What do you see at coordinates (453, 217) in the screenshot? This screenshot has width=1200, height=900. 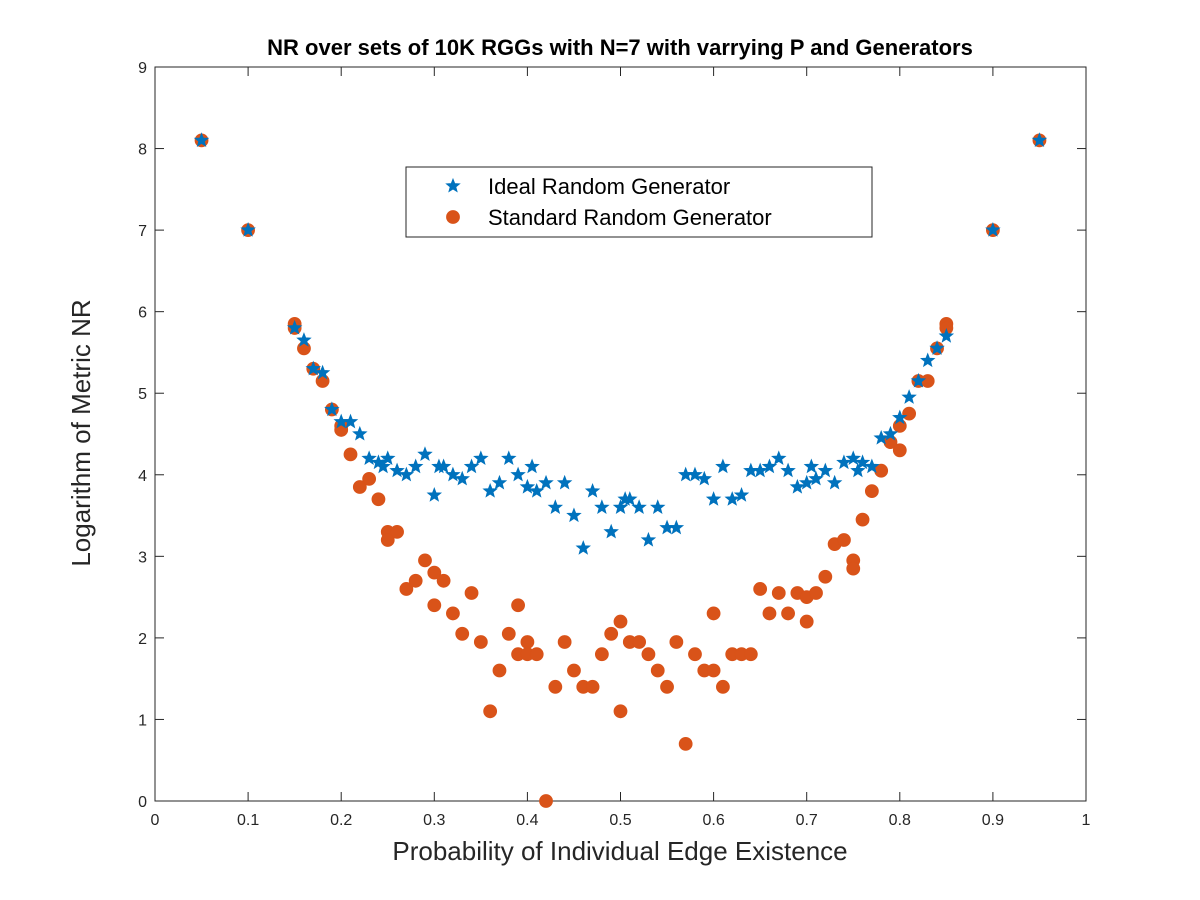 I see `legend-circle-icon` at bounding box center [453, 217].